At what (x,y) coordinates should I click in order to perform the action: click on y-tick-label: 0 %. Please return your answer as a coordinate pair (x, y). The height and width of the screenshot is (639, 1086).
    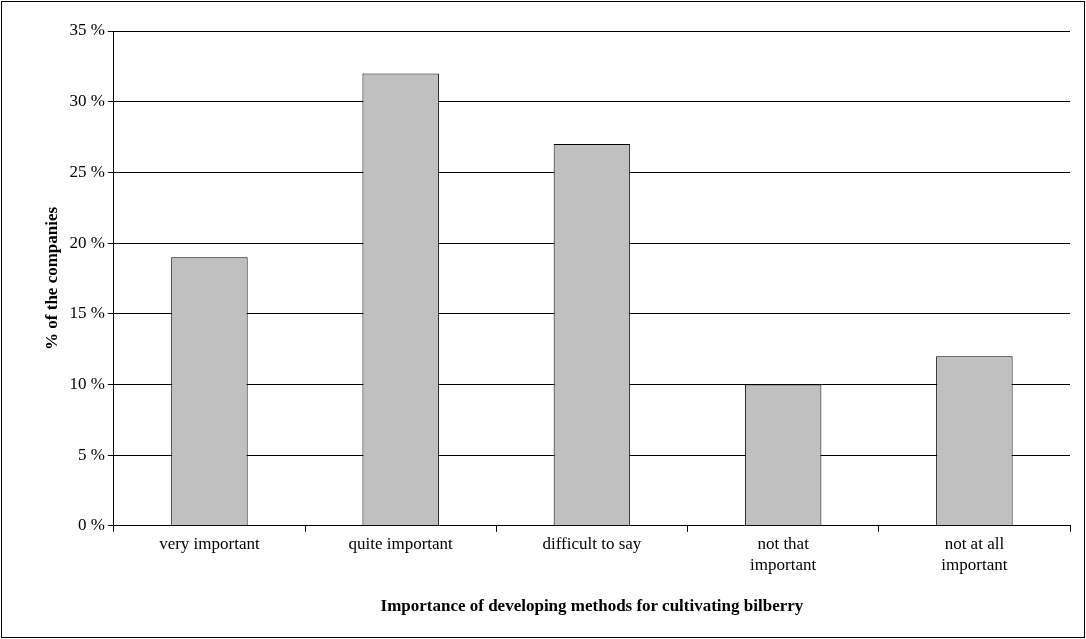
    Looking at the image, I should click on (91, 525).